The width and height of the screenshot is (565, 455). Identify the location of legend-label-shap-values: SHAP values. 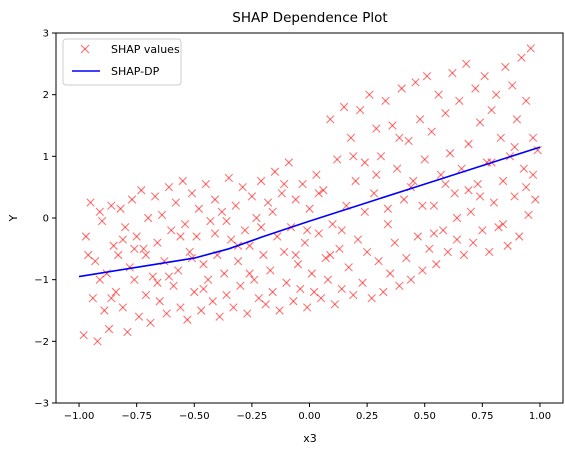
(145, 49).